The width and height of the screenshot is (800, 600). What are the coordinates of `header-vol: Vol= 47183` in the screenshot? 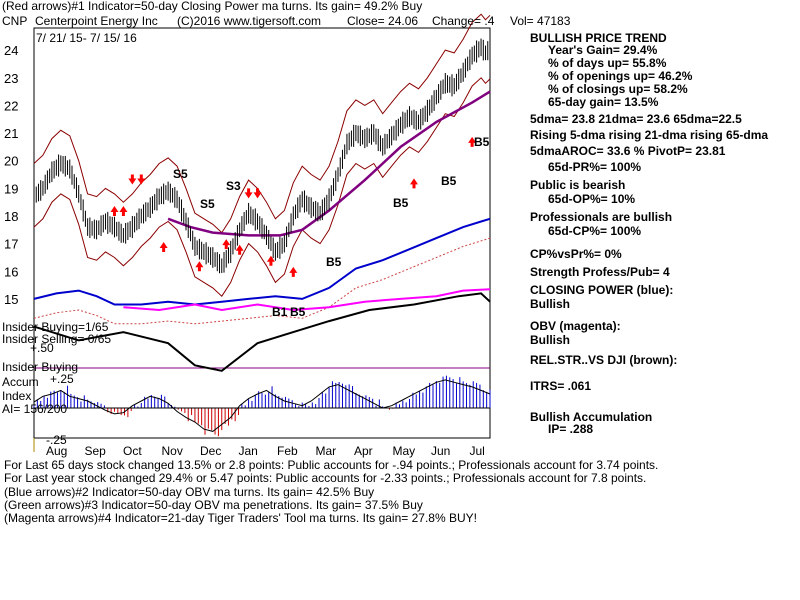 It's located at (540, 21).